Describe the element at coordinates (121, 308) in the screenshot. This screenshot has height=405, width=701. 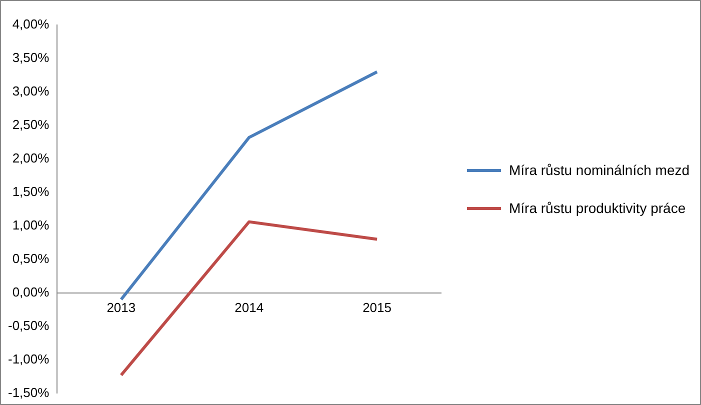
I see `x-tick-label: 2013` at that location.